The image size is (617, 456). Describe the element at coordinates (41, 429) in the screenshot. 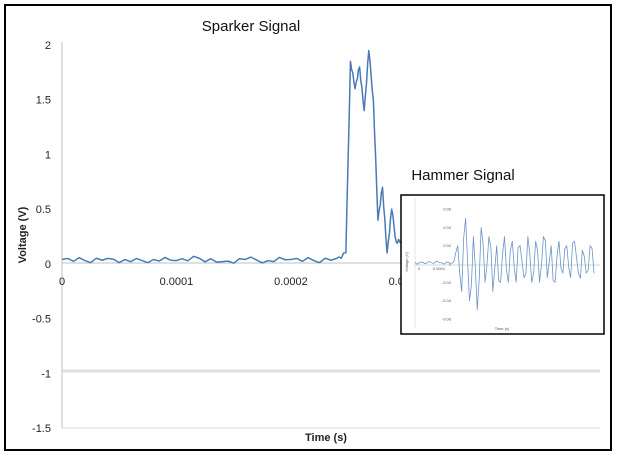

I see `y-tick-label: -1.5` at that location.